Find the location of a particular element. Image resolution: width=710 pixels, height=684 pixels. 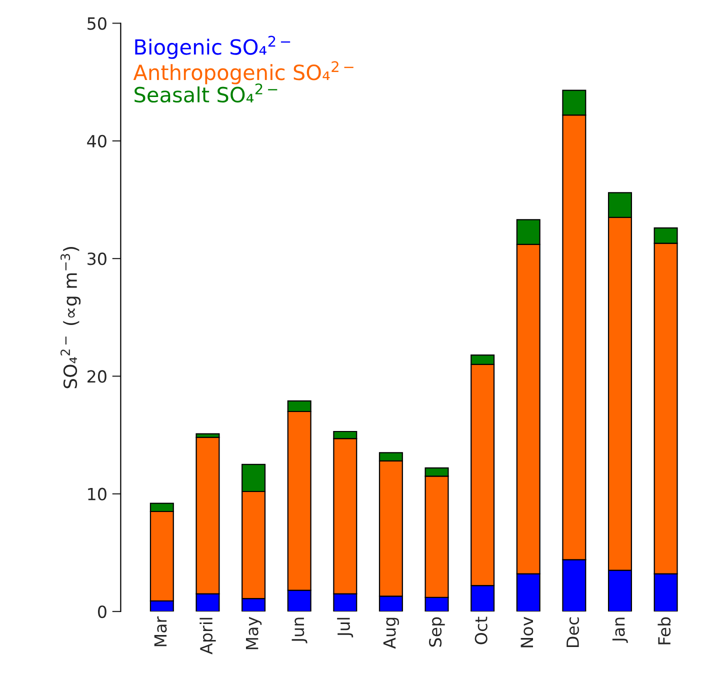

x-tick-label: Jul is located at coordinates (345, 628).